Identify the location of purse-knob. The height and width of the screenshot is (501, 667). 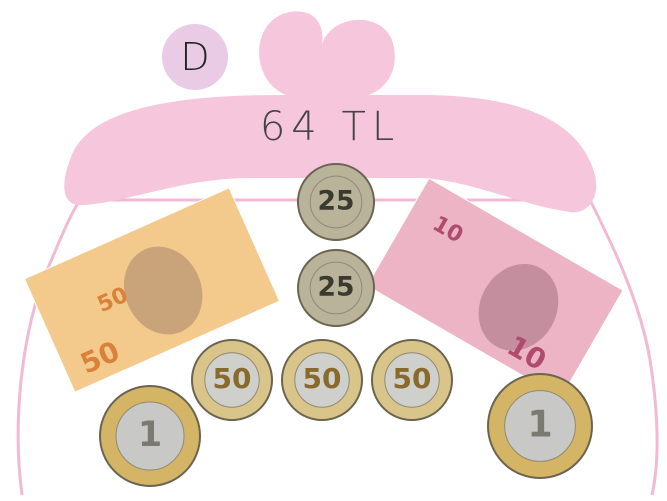
(327, 54).